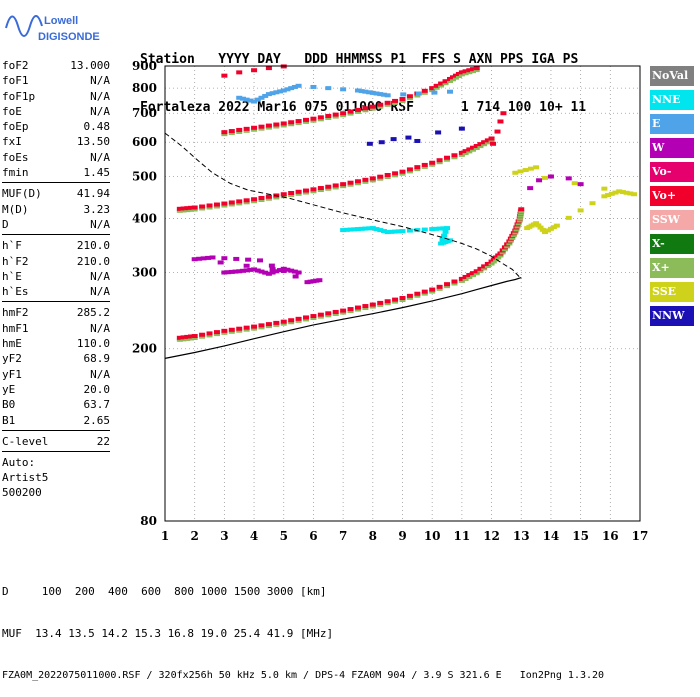  I want to click on param-name: fxI, so click(12, 142).